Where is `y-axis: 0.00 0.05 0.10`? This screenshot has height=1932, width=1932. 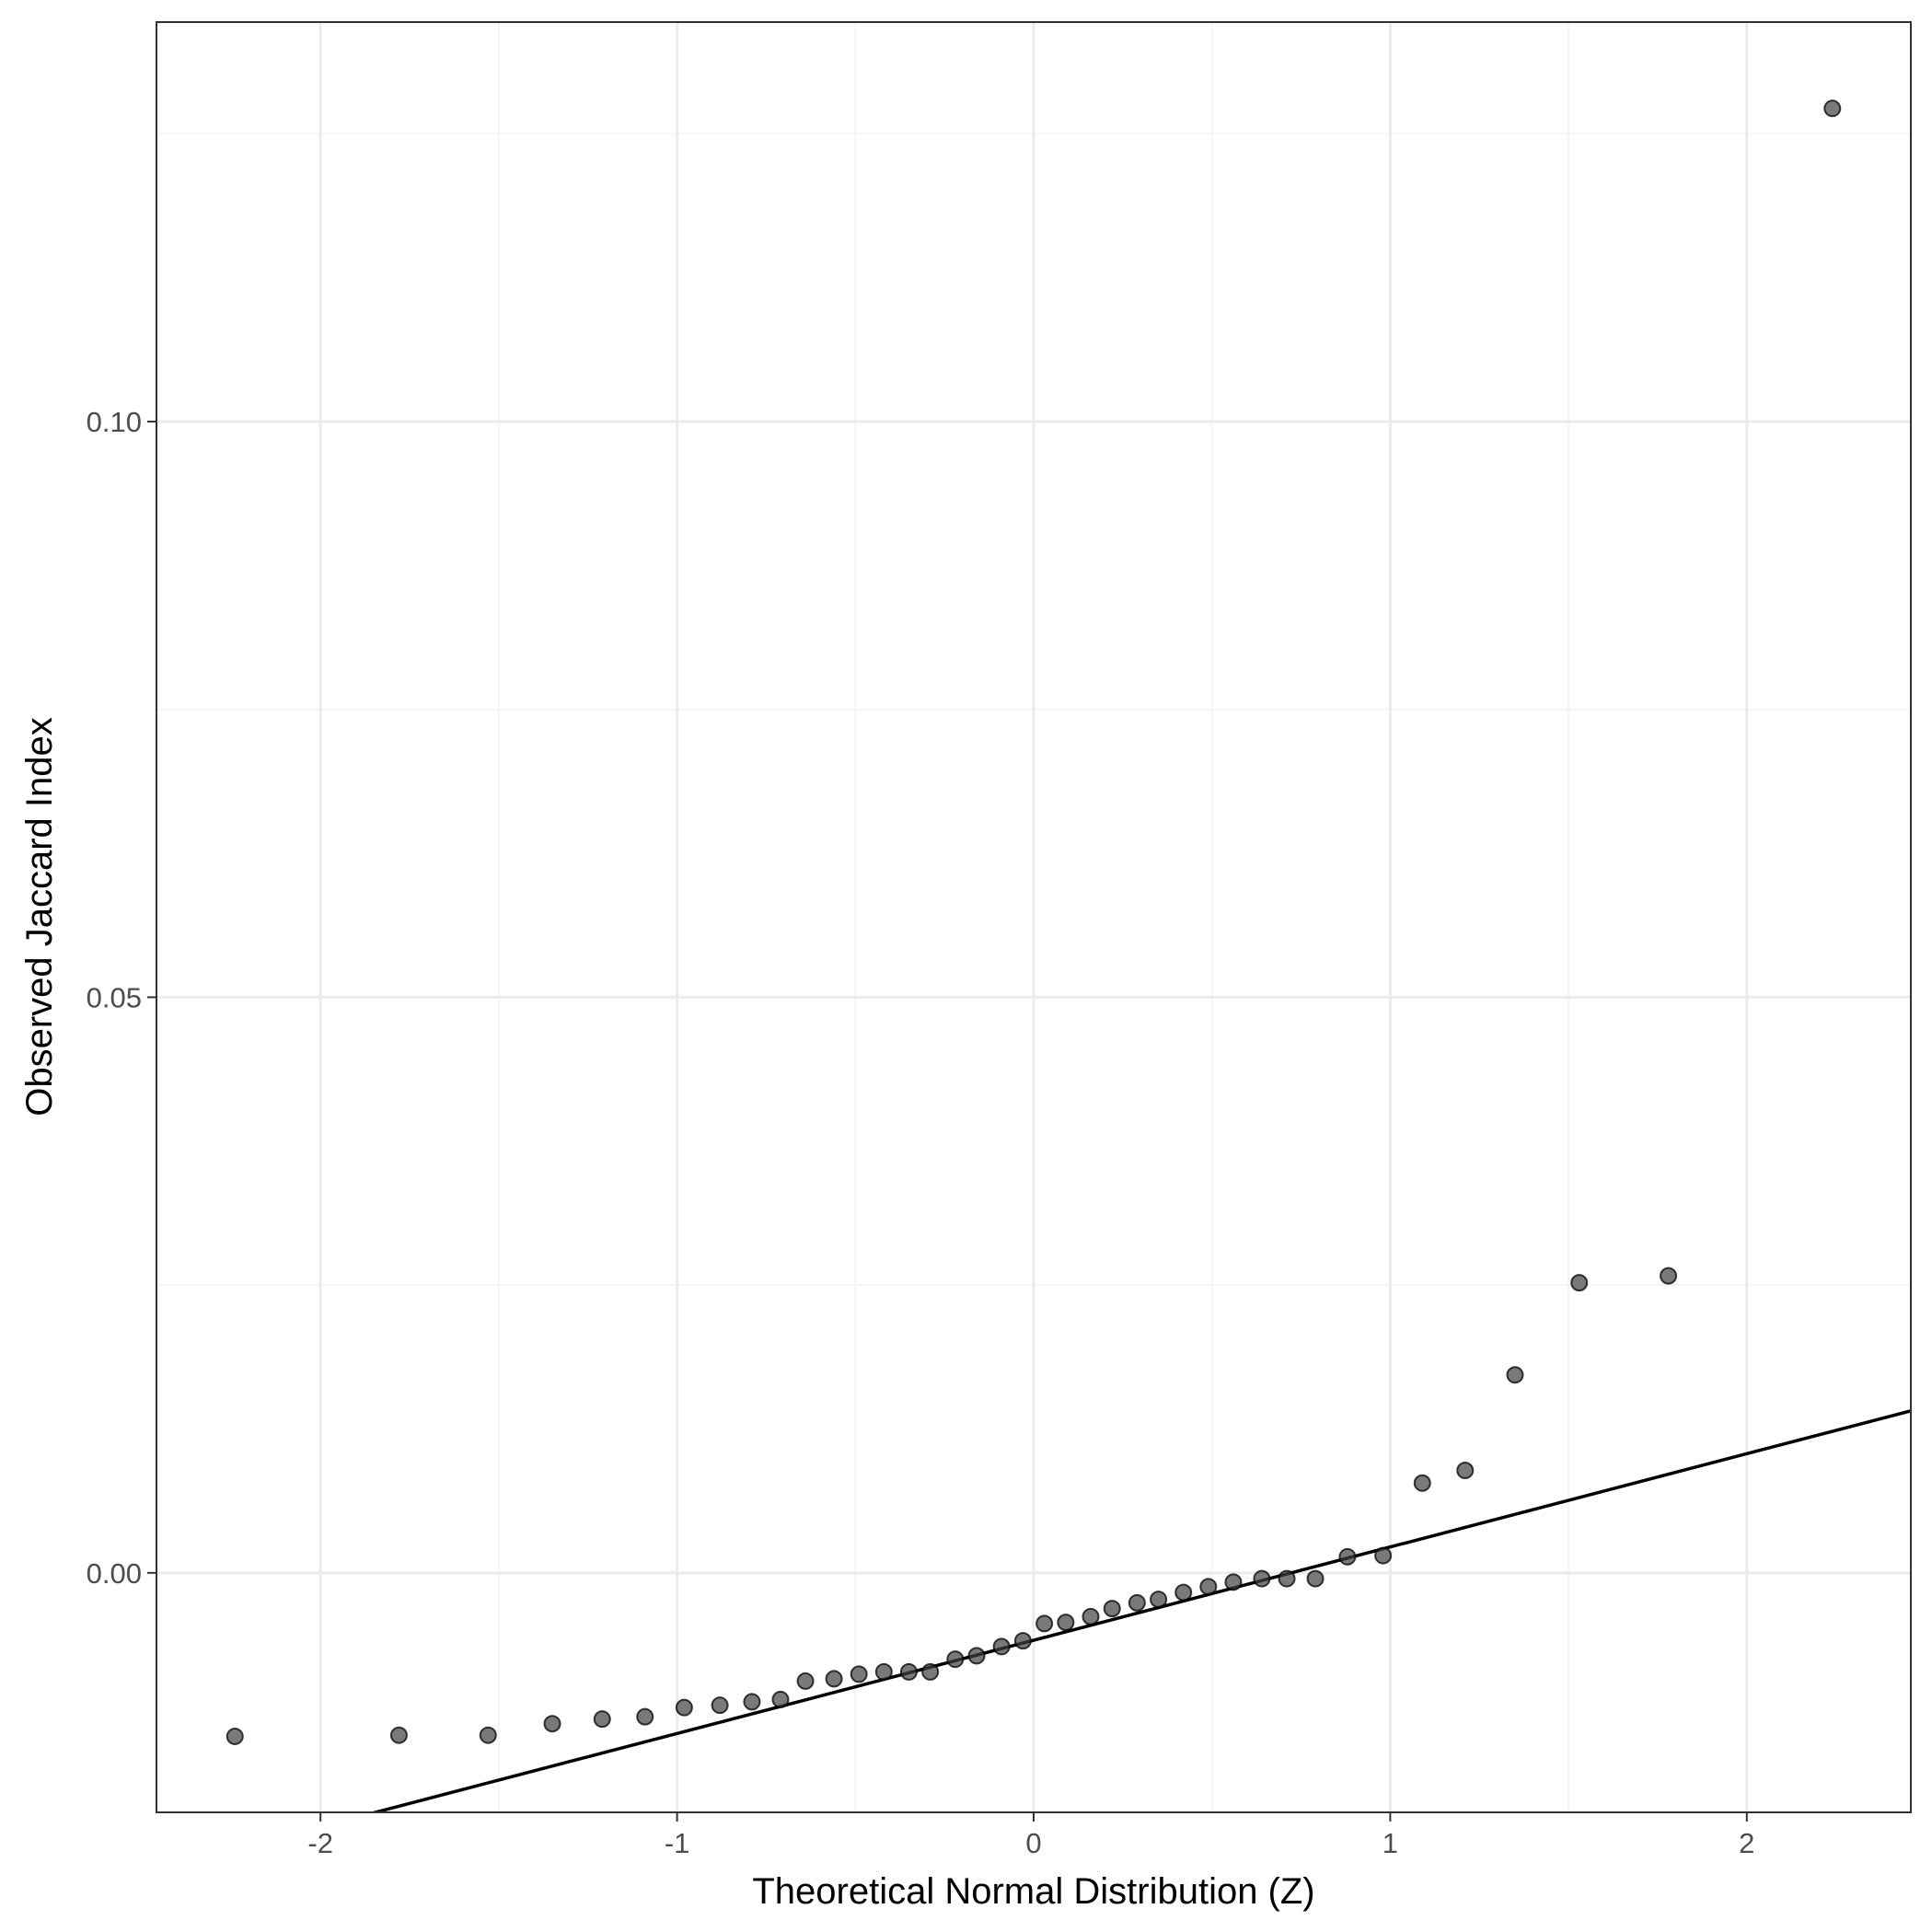
y-axis: 0.00 0.05 0.10 is located at coordinates (122, 998).